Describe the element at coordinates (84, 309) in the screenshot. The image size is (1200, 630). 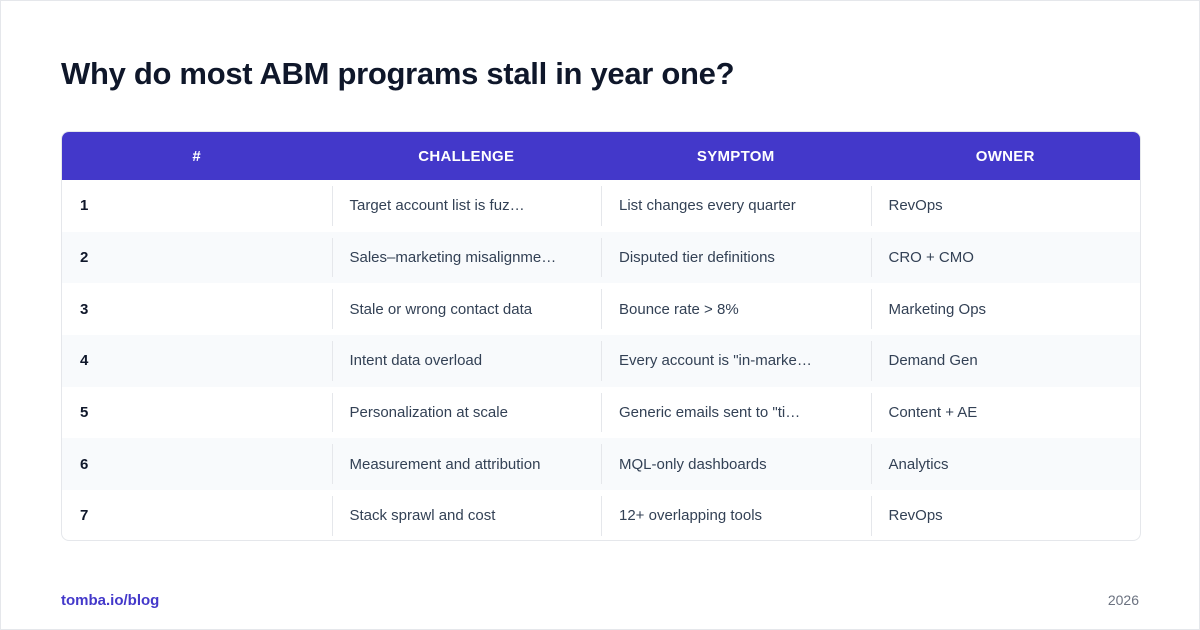
I see `row-number: 3` at that location.